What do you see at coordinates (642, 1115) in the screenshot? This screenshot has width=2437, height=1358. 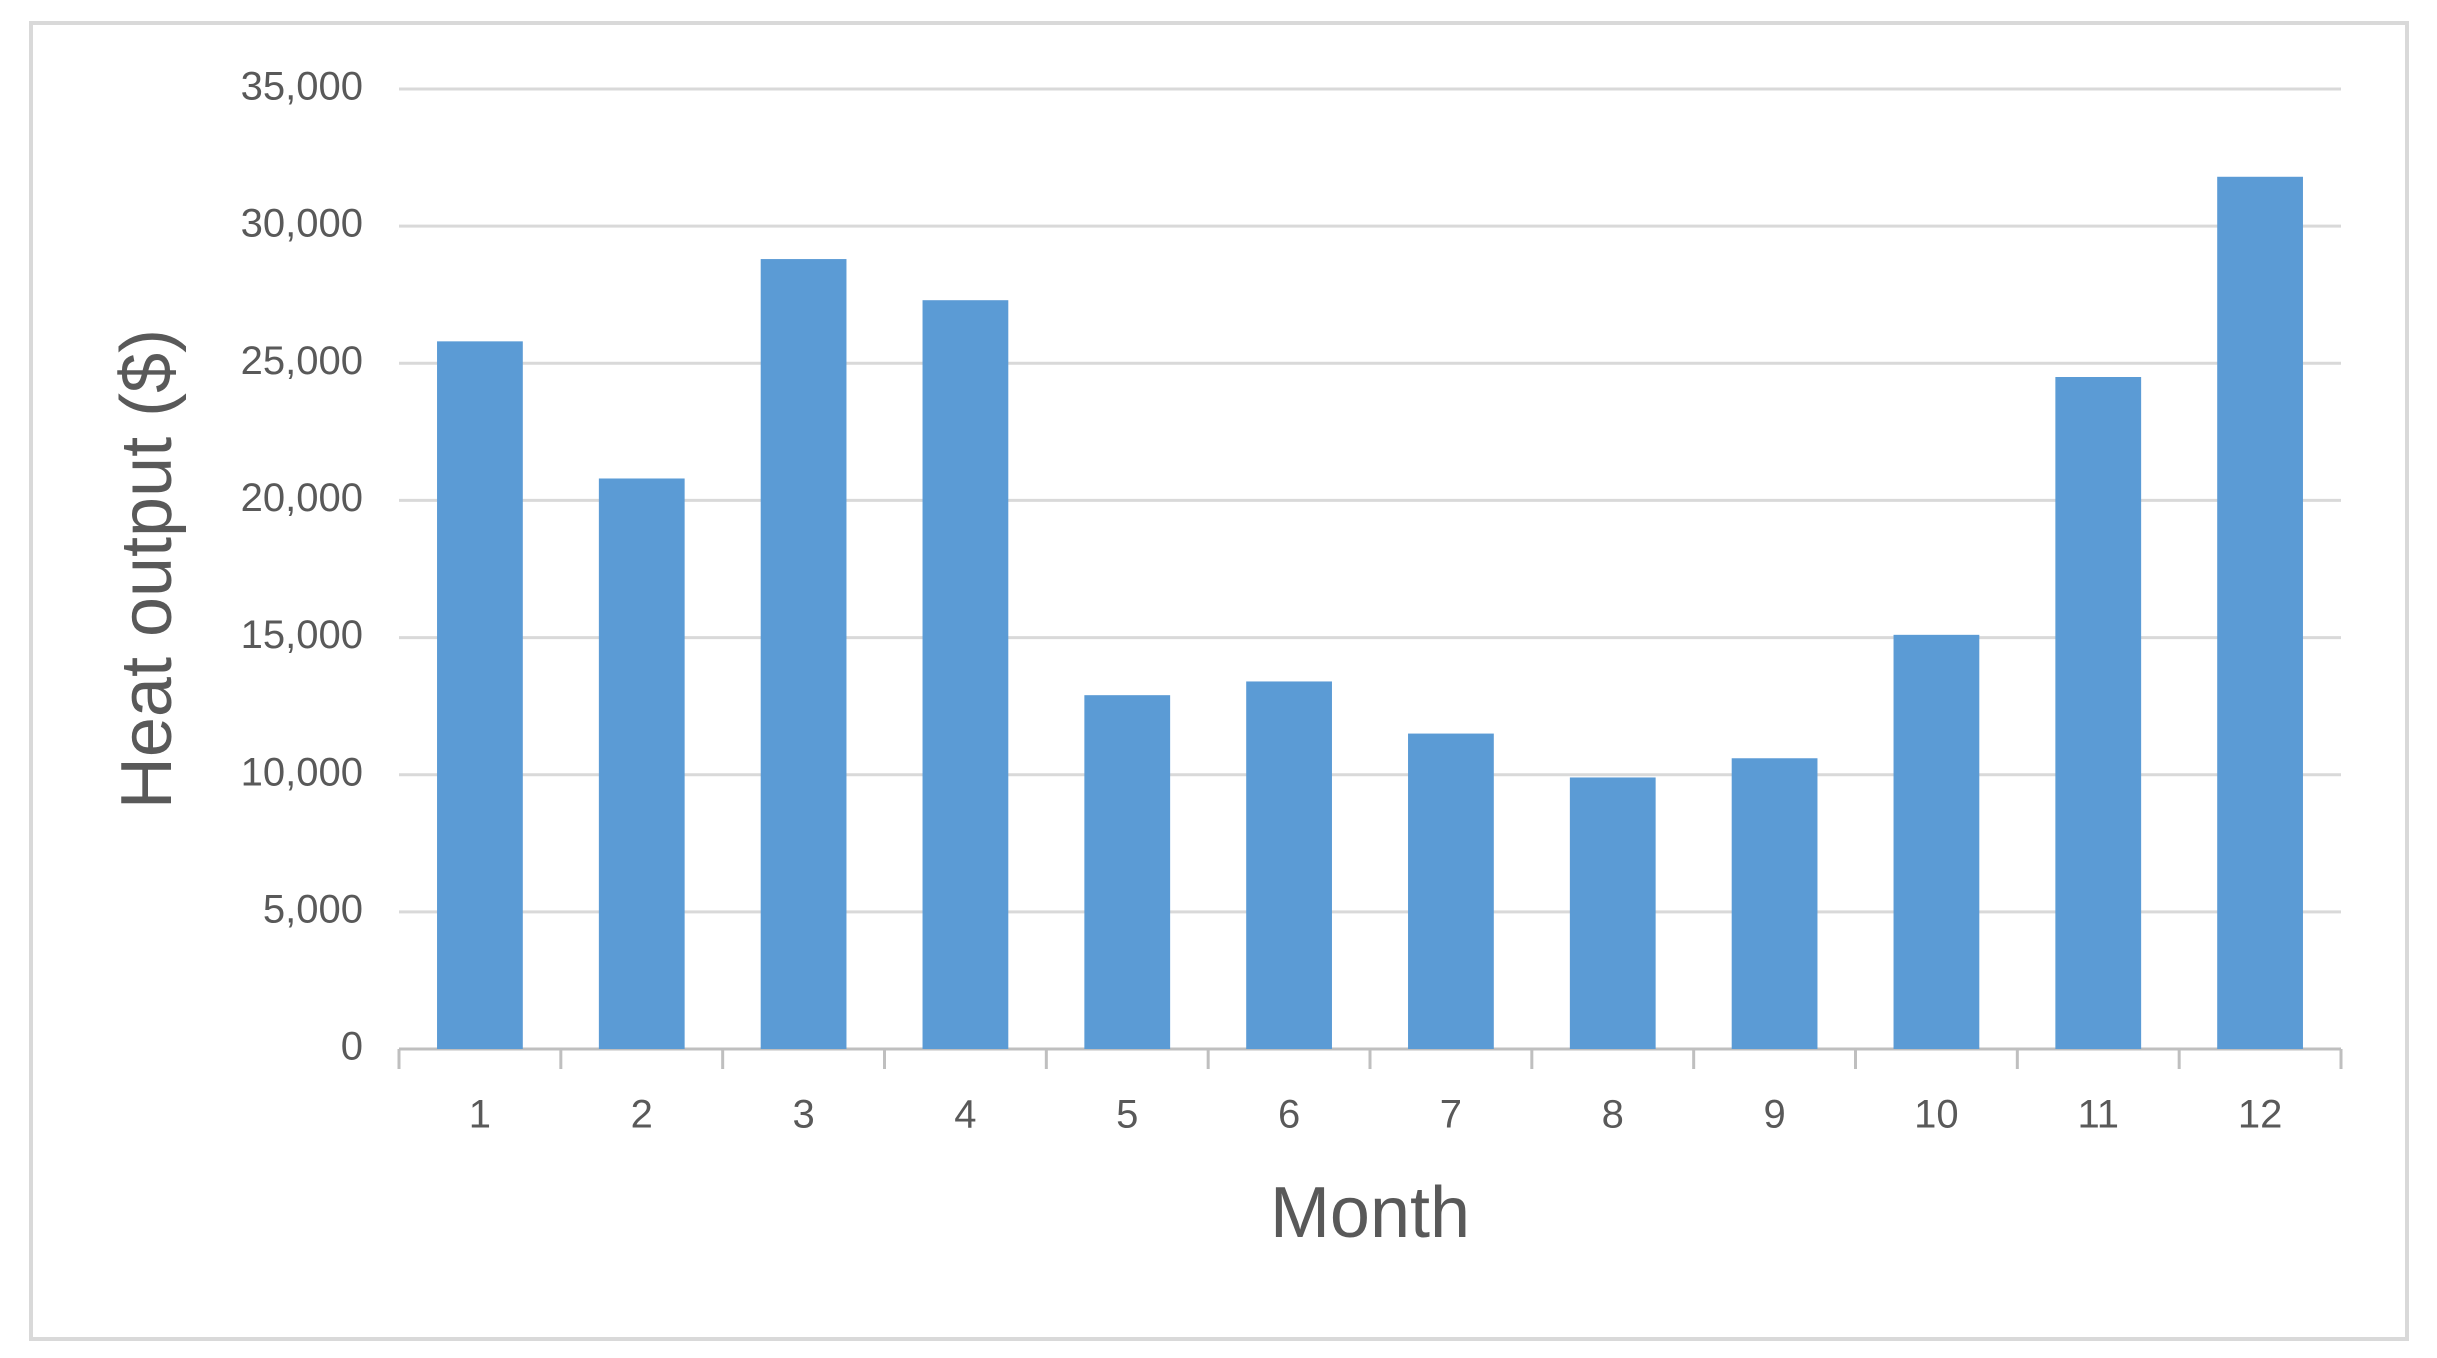 I see `x-tick-label: 2` at bounding box center [642, 1115].